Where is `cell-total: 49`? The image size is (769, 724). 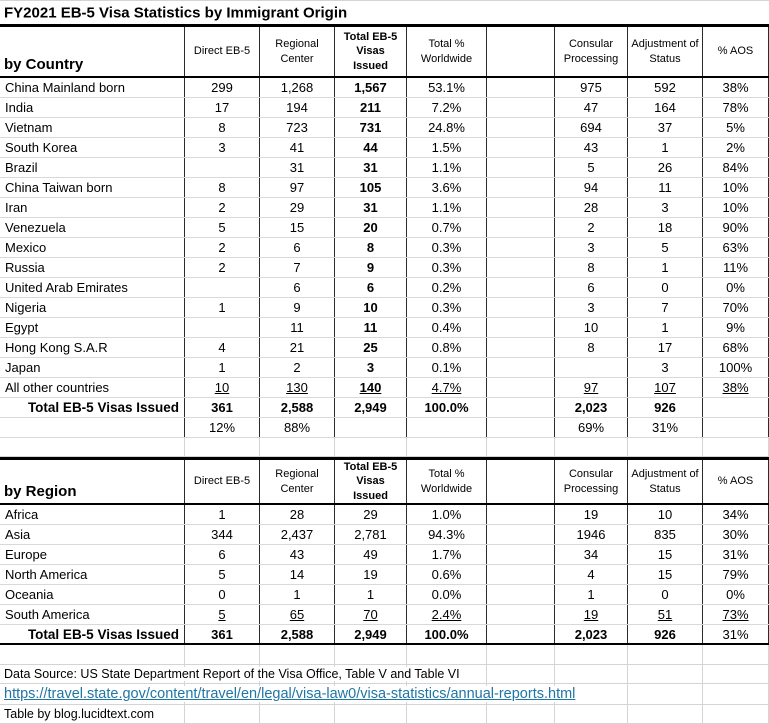
cell-total: 49 is located at coordinates (371, 554).